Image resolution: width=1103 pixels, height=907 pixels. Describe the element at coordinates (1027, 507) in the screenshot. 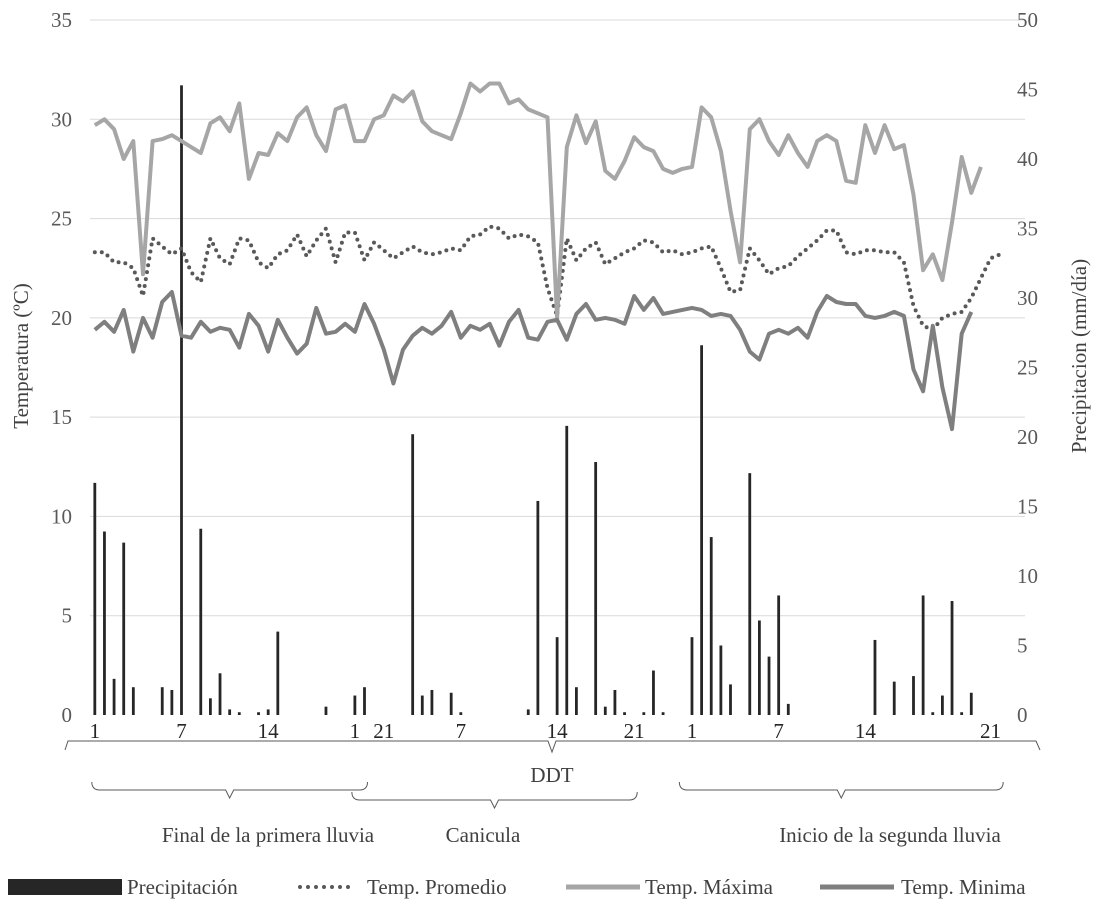

I see `right-tick-label: 15` at that location.